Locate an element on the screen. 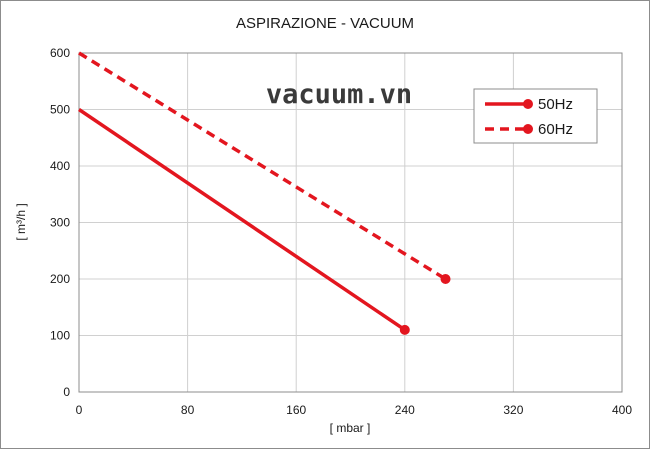 This screenshot has height=449, width=650. x-tick-label: 160 is located at coordinates (296, 410).